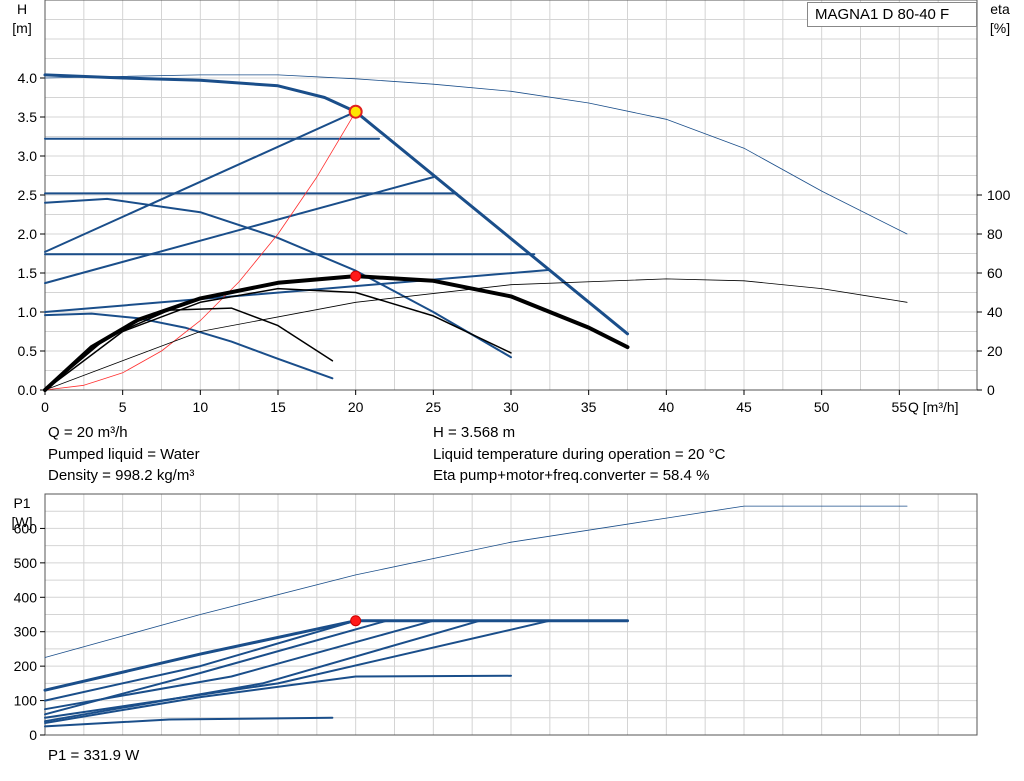  I want to click on power-duty-point, so click(356, 621).